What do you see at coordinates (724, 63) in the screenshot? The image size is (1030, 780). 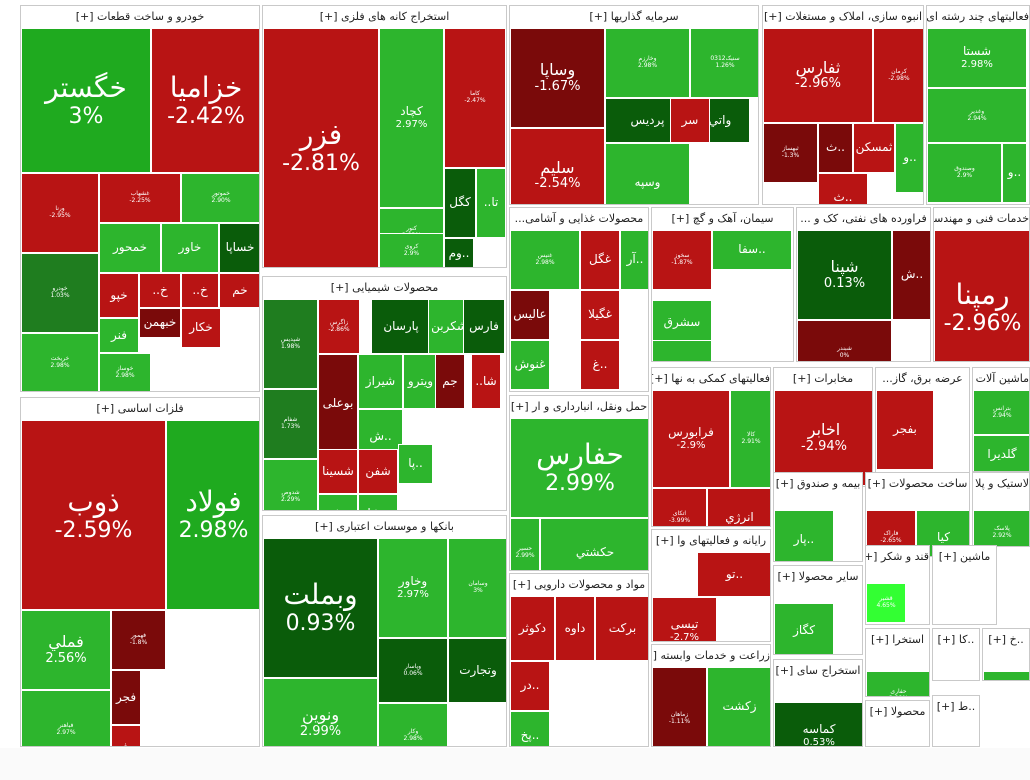 I see `stock-tile: سنیک0312 1.26%` at bounding box center [724, 63].